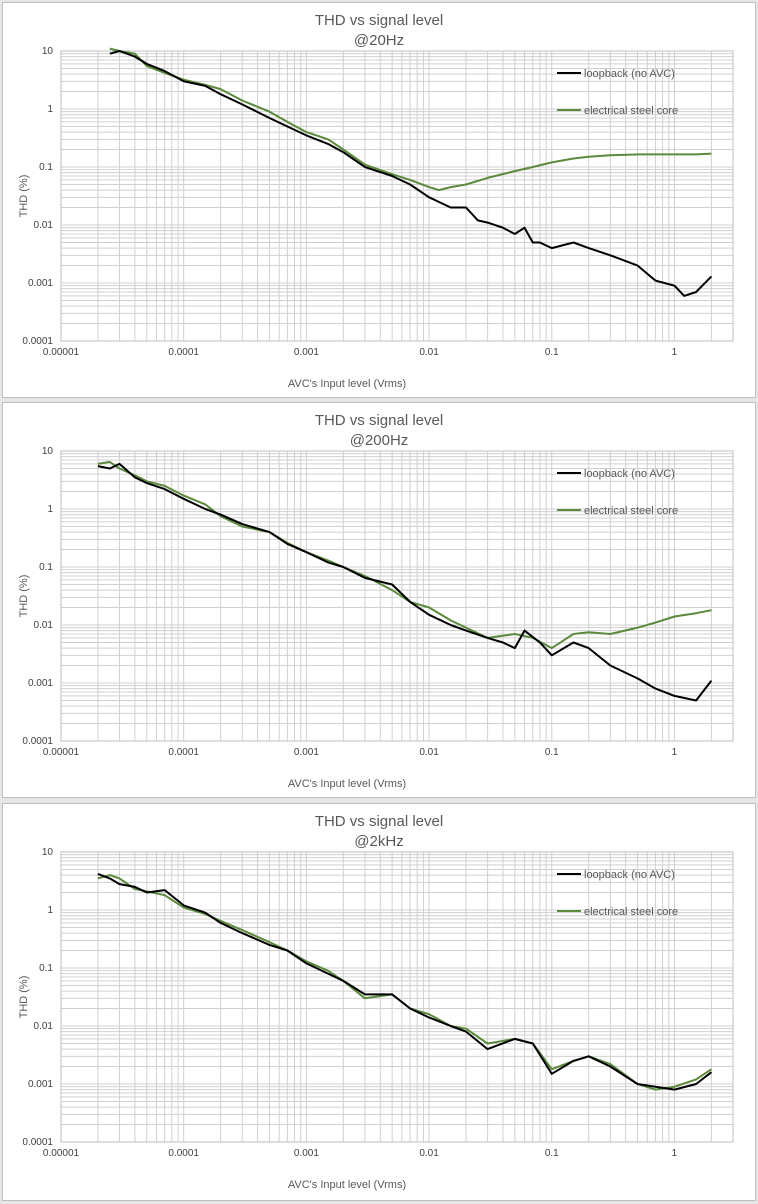 This screenshot has width=758, height=1204. I want to click on series-line-loopback, so click(405, 981).